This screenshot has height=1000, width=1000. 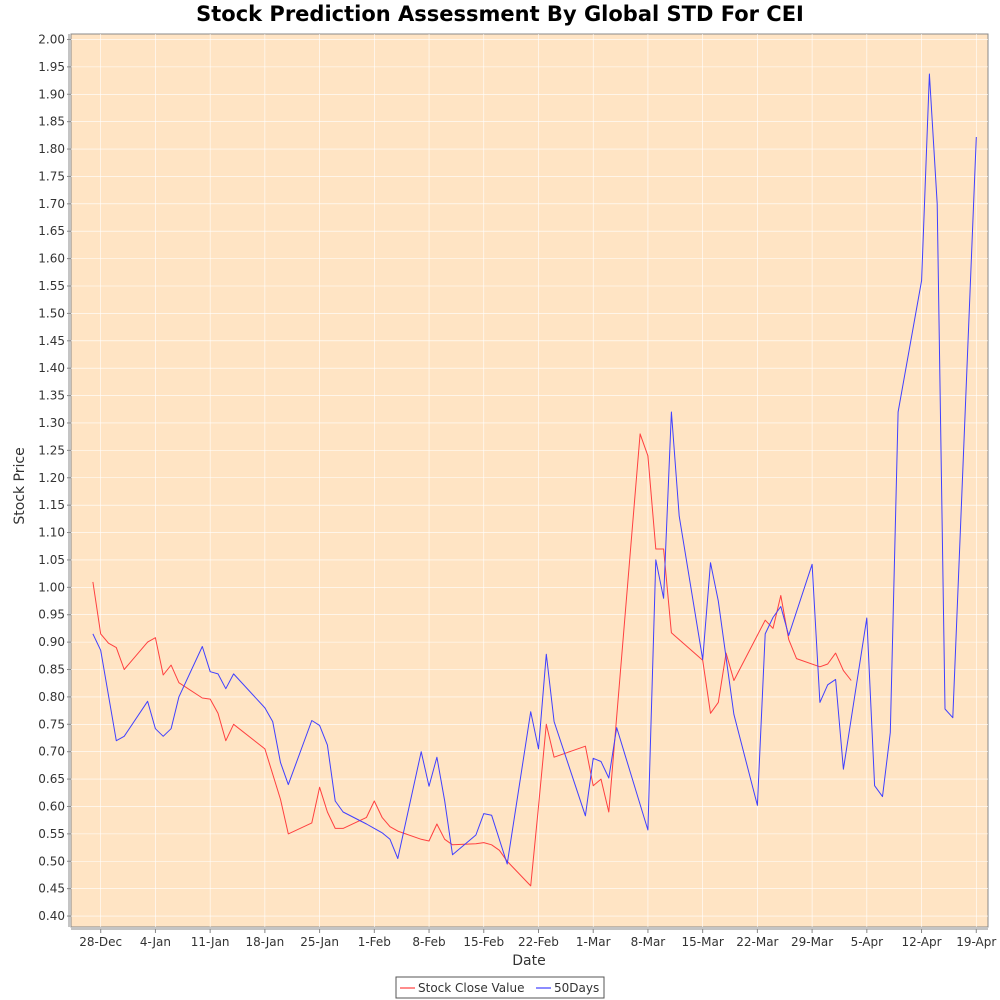 What do you see at coordinates (921, 942) in the screenshot?
I see `x-tick-label: 12-Apr` at bounding box center [921, 942].